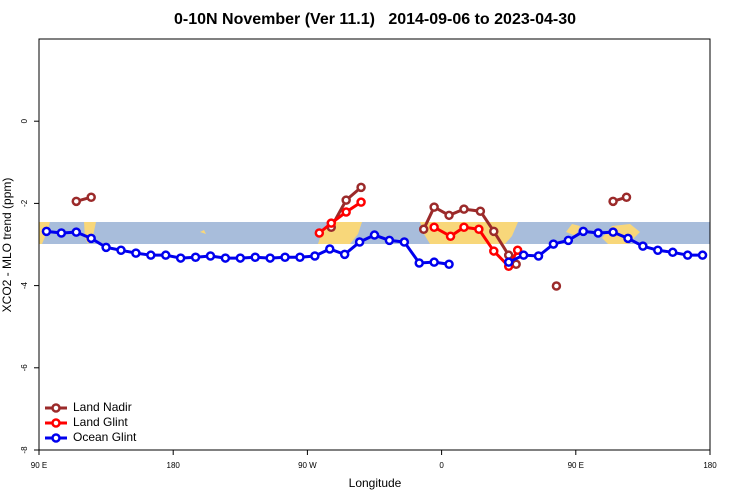 The height and width of the screenshot is (500, 750). I want to click on legend-label: Land Nadir, so click(102, 407).